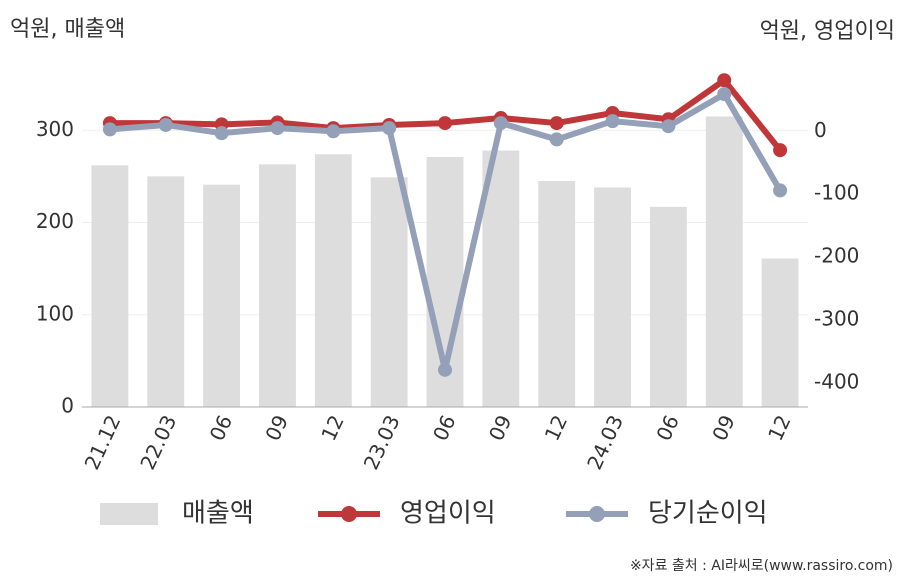 The image size is (908, 580). Describe the element at coordinates (836, 382) in the screenshot. I see `y2-tick-label: -400` at that location.